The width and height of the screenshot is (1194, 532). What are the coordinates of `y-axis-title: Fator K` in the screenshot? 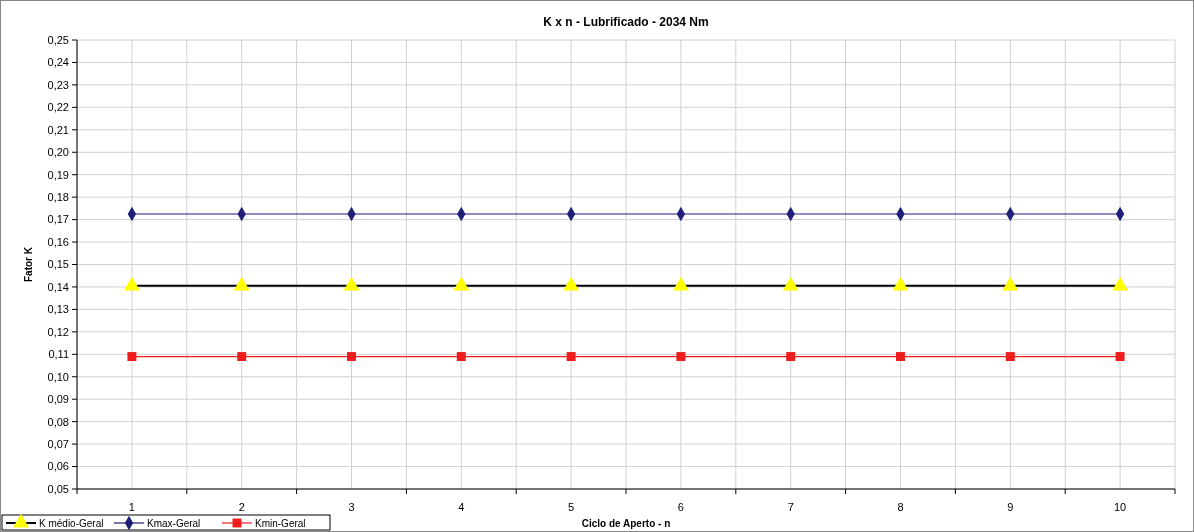 It's located at (28, 264).